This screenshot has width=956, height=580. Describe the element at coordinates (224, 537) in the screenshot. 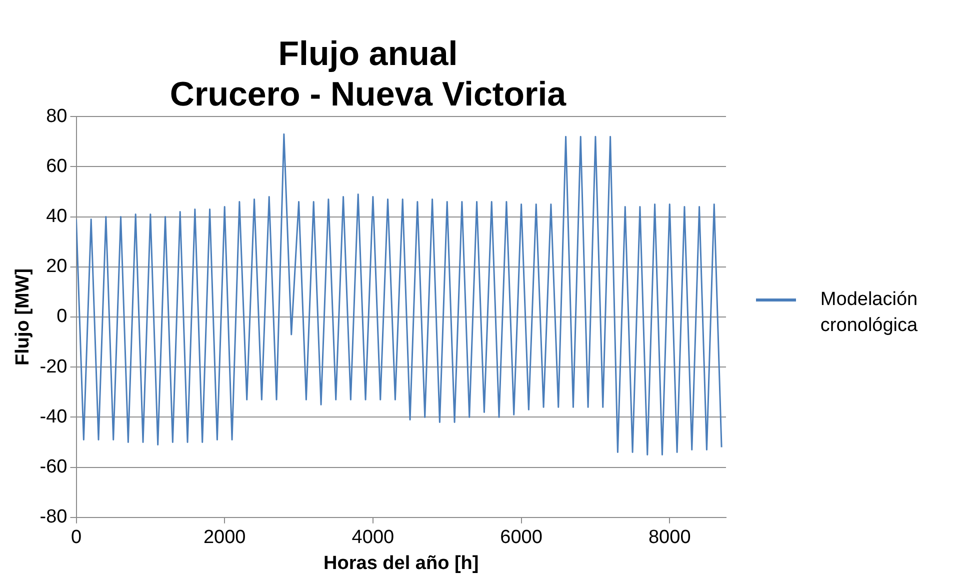

I see `x-tick-label: 2000` at that location.